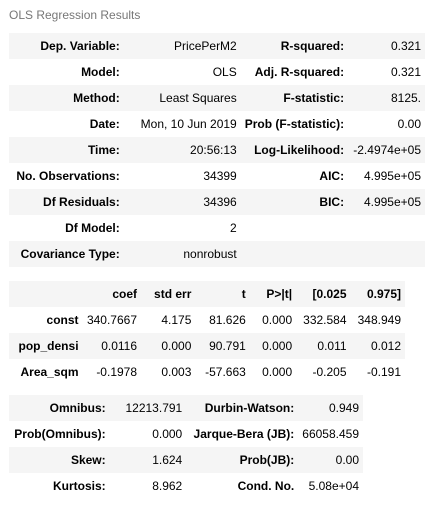 The image size is (428, 505). I want to click on diagnostic-label: Omnibus:, so click(59, 408).